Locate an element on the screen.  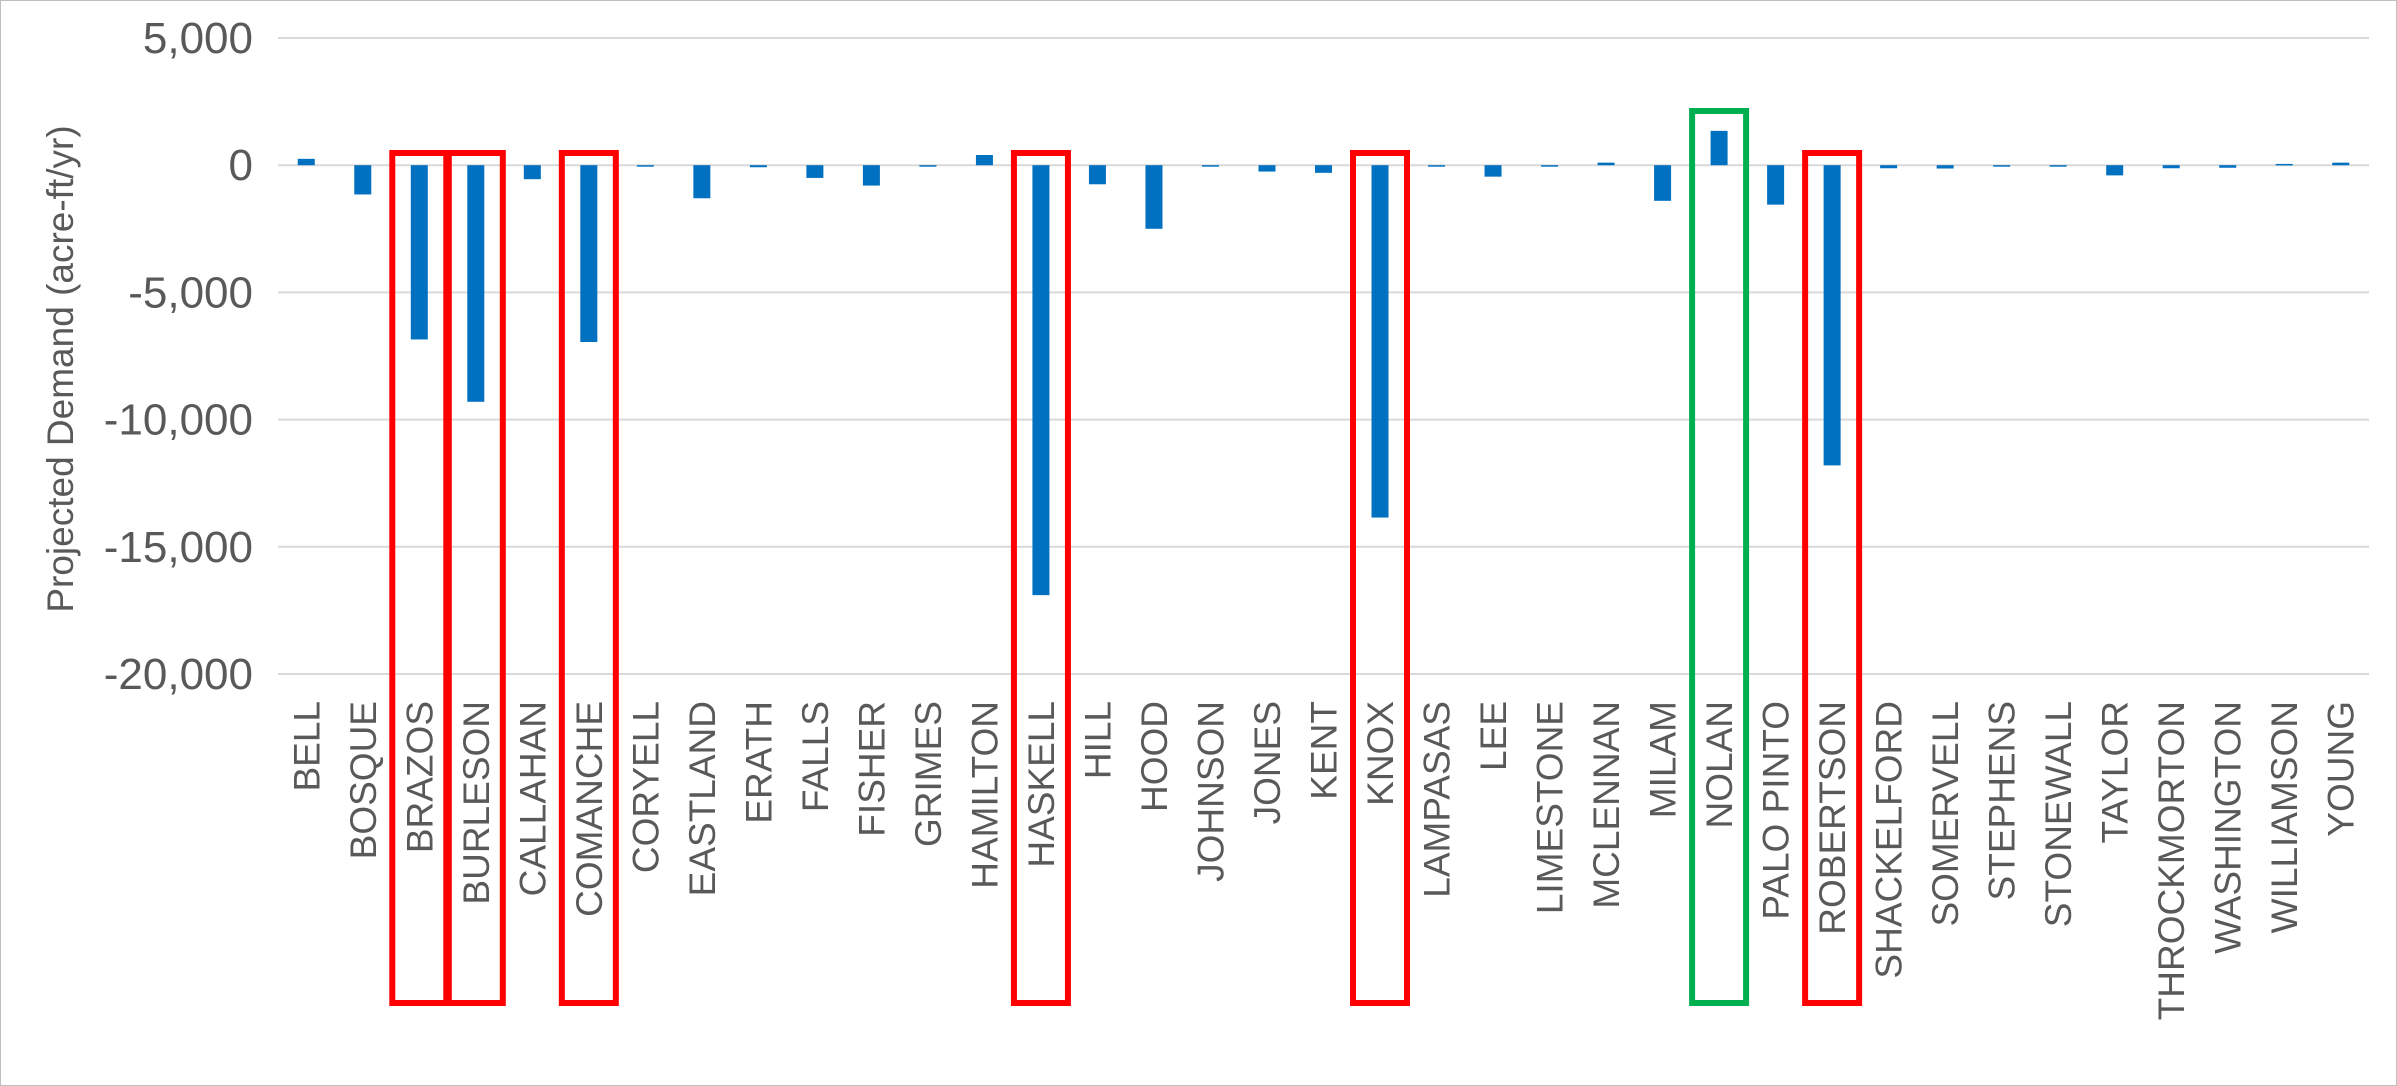
bar-burleson is located at coordinates (476, 283).